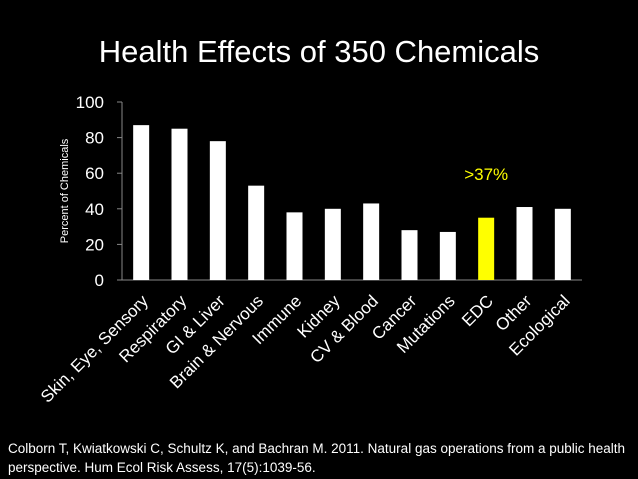 The height and width of the screenshot is (479, 638). What do you see at coordinates (90, 102) in the screenshot?
I see `y-tick-label: 100` at bounding box center [90, 102].